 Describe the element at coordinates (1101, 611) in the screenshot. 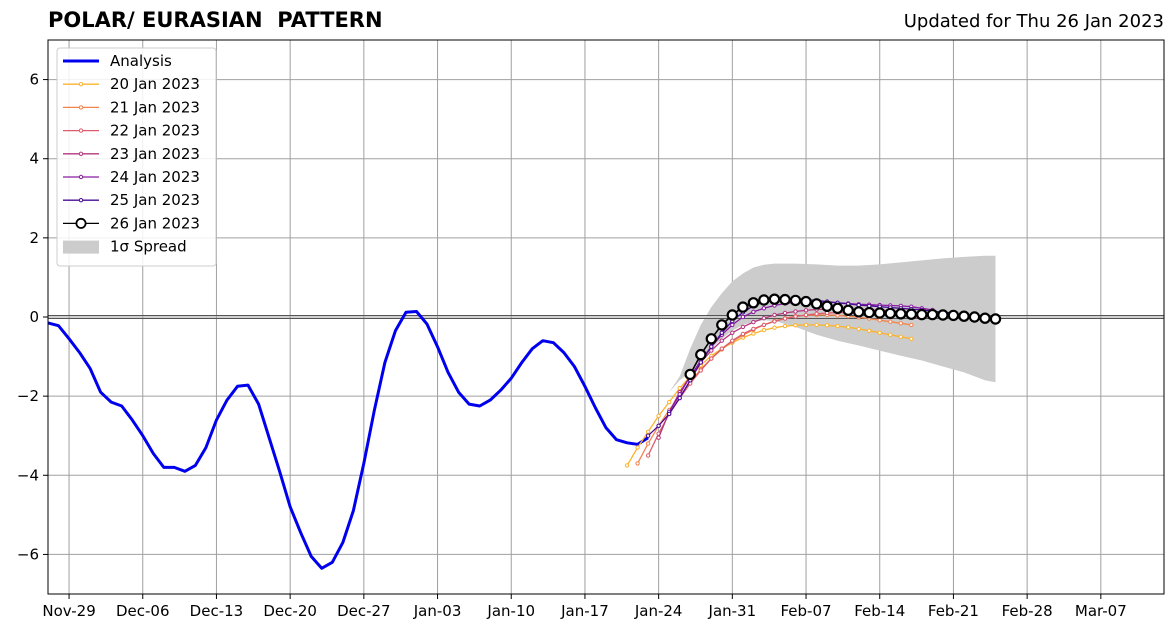

I see `x-tick-label: Mar-07` at that location.